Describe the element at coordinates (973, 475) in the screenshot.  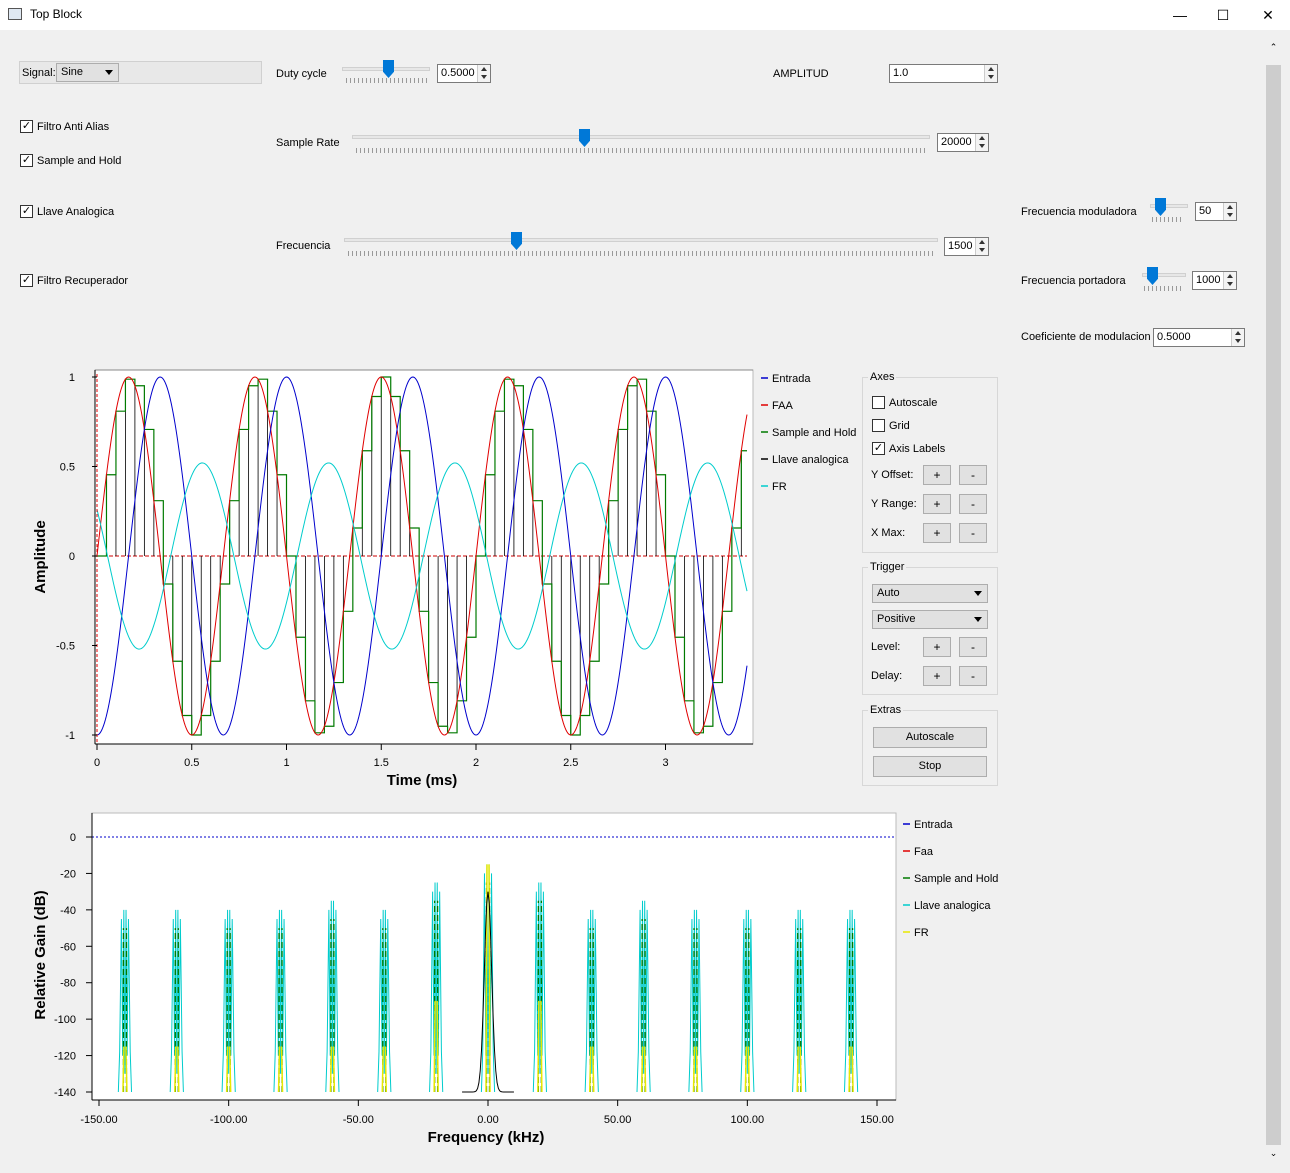
I see `y-offset-minus-button: -` at that location.